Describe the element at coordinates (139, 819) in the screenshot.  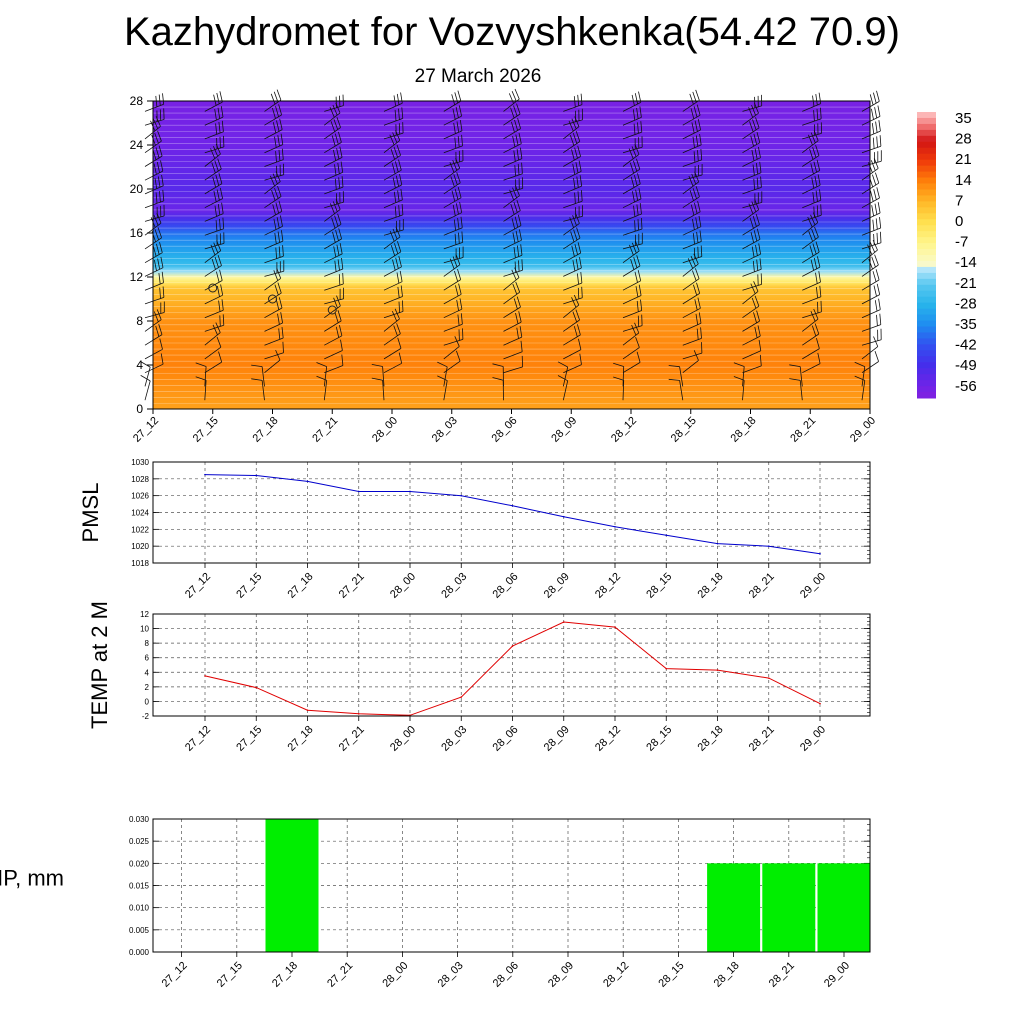
I see `y-tick-label: 0.030` at that location.